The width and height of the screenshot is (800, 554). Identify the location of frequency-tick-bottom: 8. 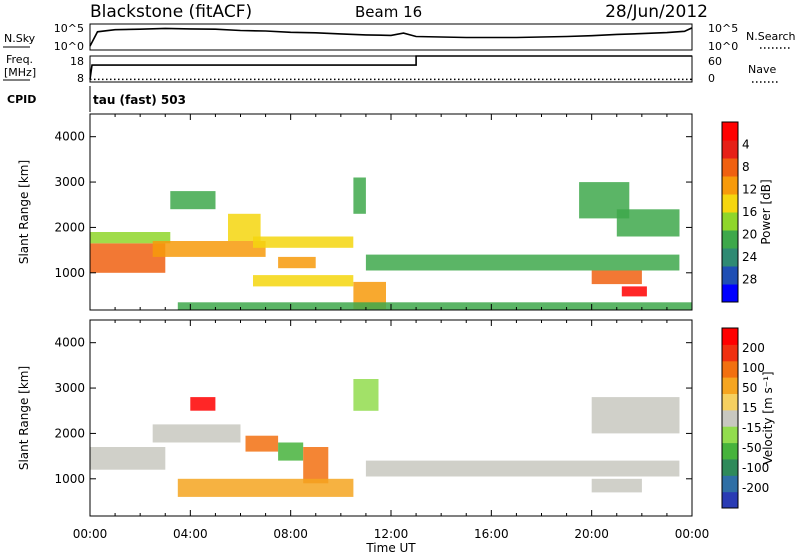
(80, 78).